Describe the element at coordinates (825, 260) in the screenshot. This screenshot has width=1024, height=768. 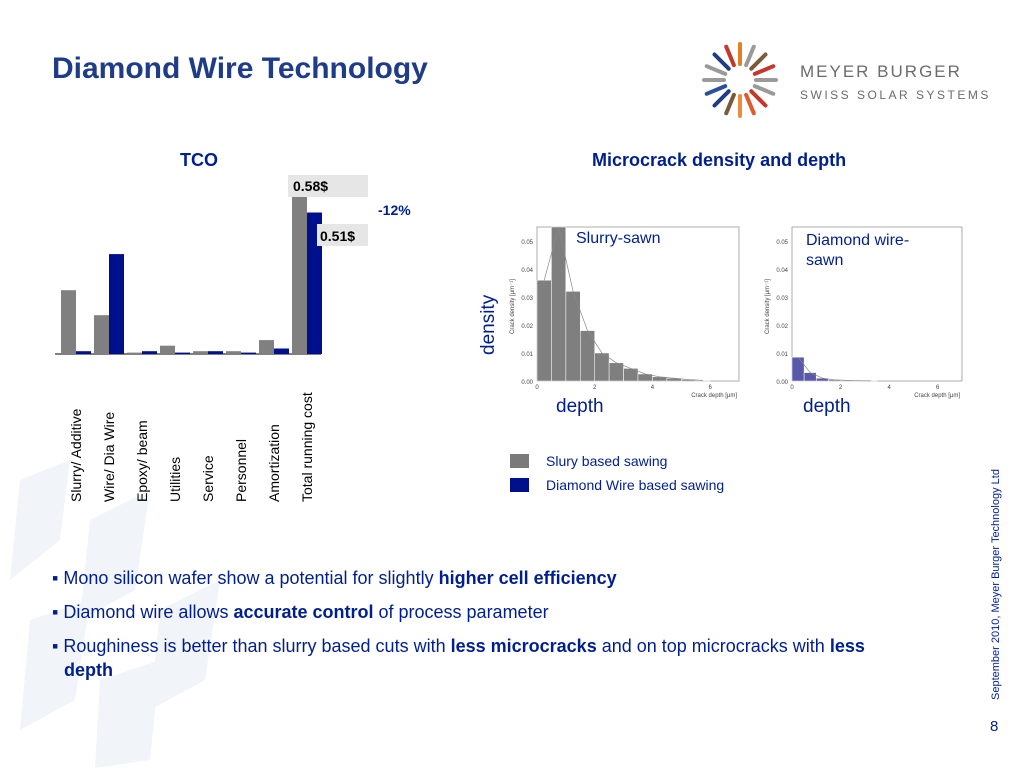
I see `diamond-sawn-line2: sawn` at that location.